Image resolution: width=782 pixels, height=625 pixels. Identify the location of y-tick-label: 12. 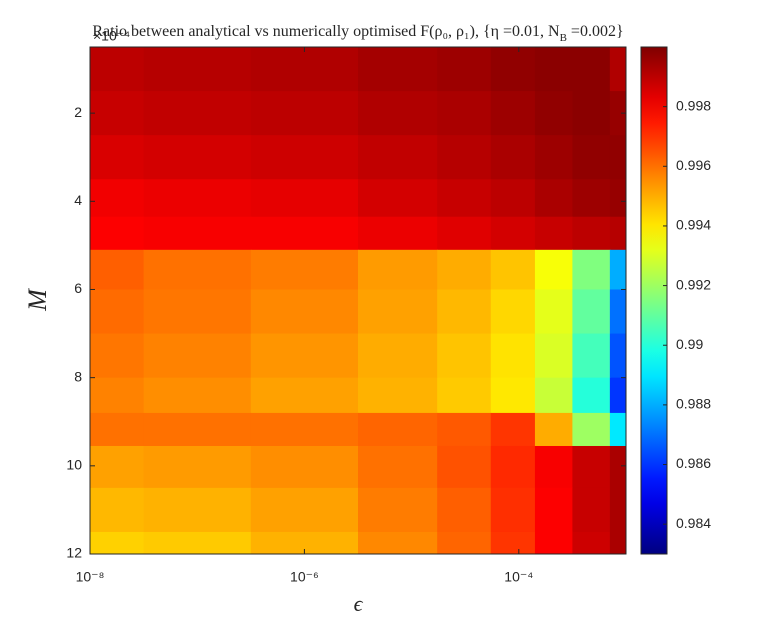
(74, 553).